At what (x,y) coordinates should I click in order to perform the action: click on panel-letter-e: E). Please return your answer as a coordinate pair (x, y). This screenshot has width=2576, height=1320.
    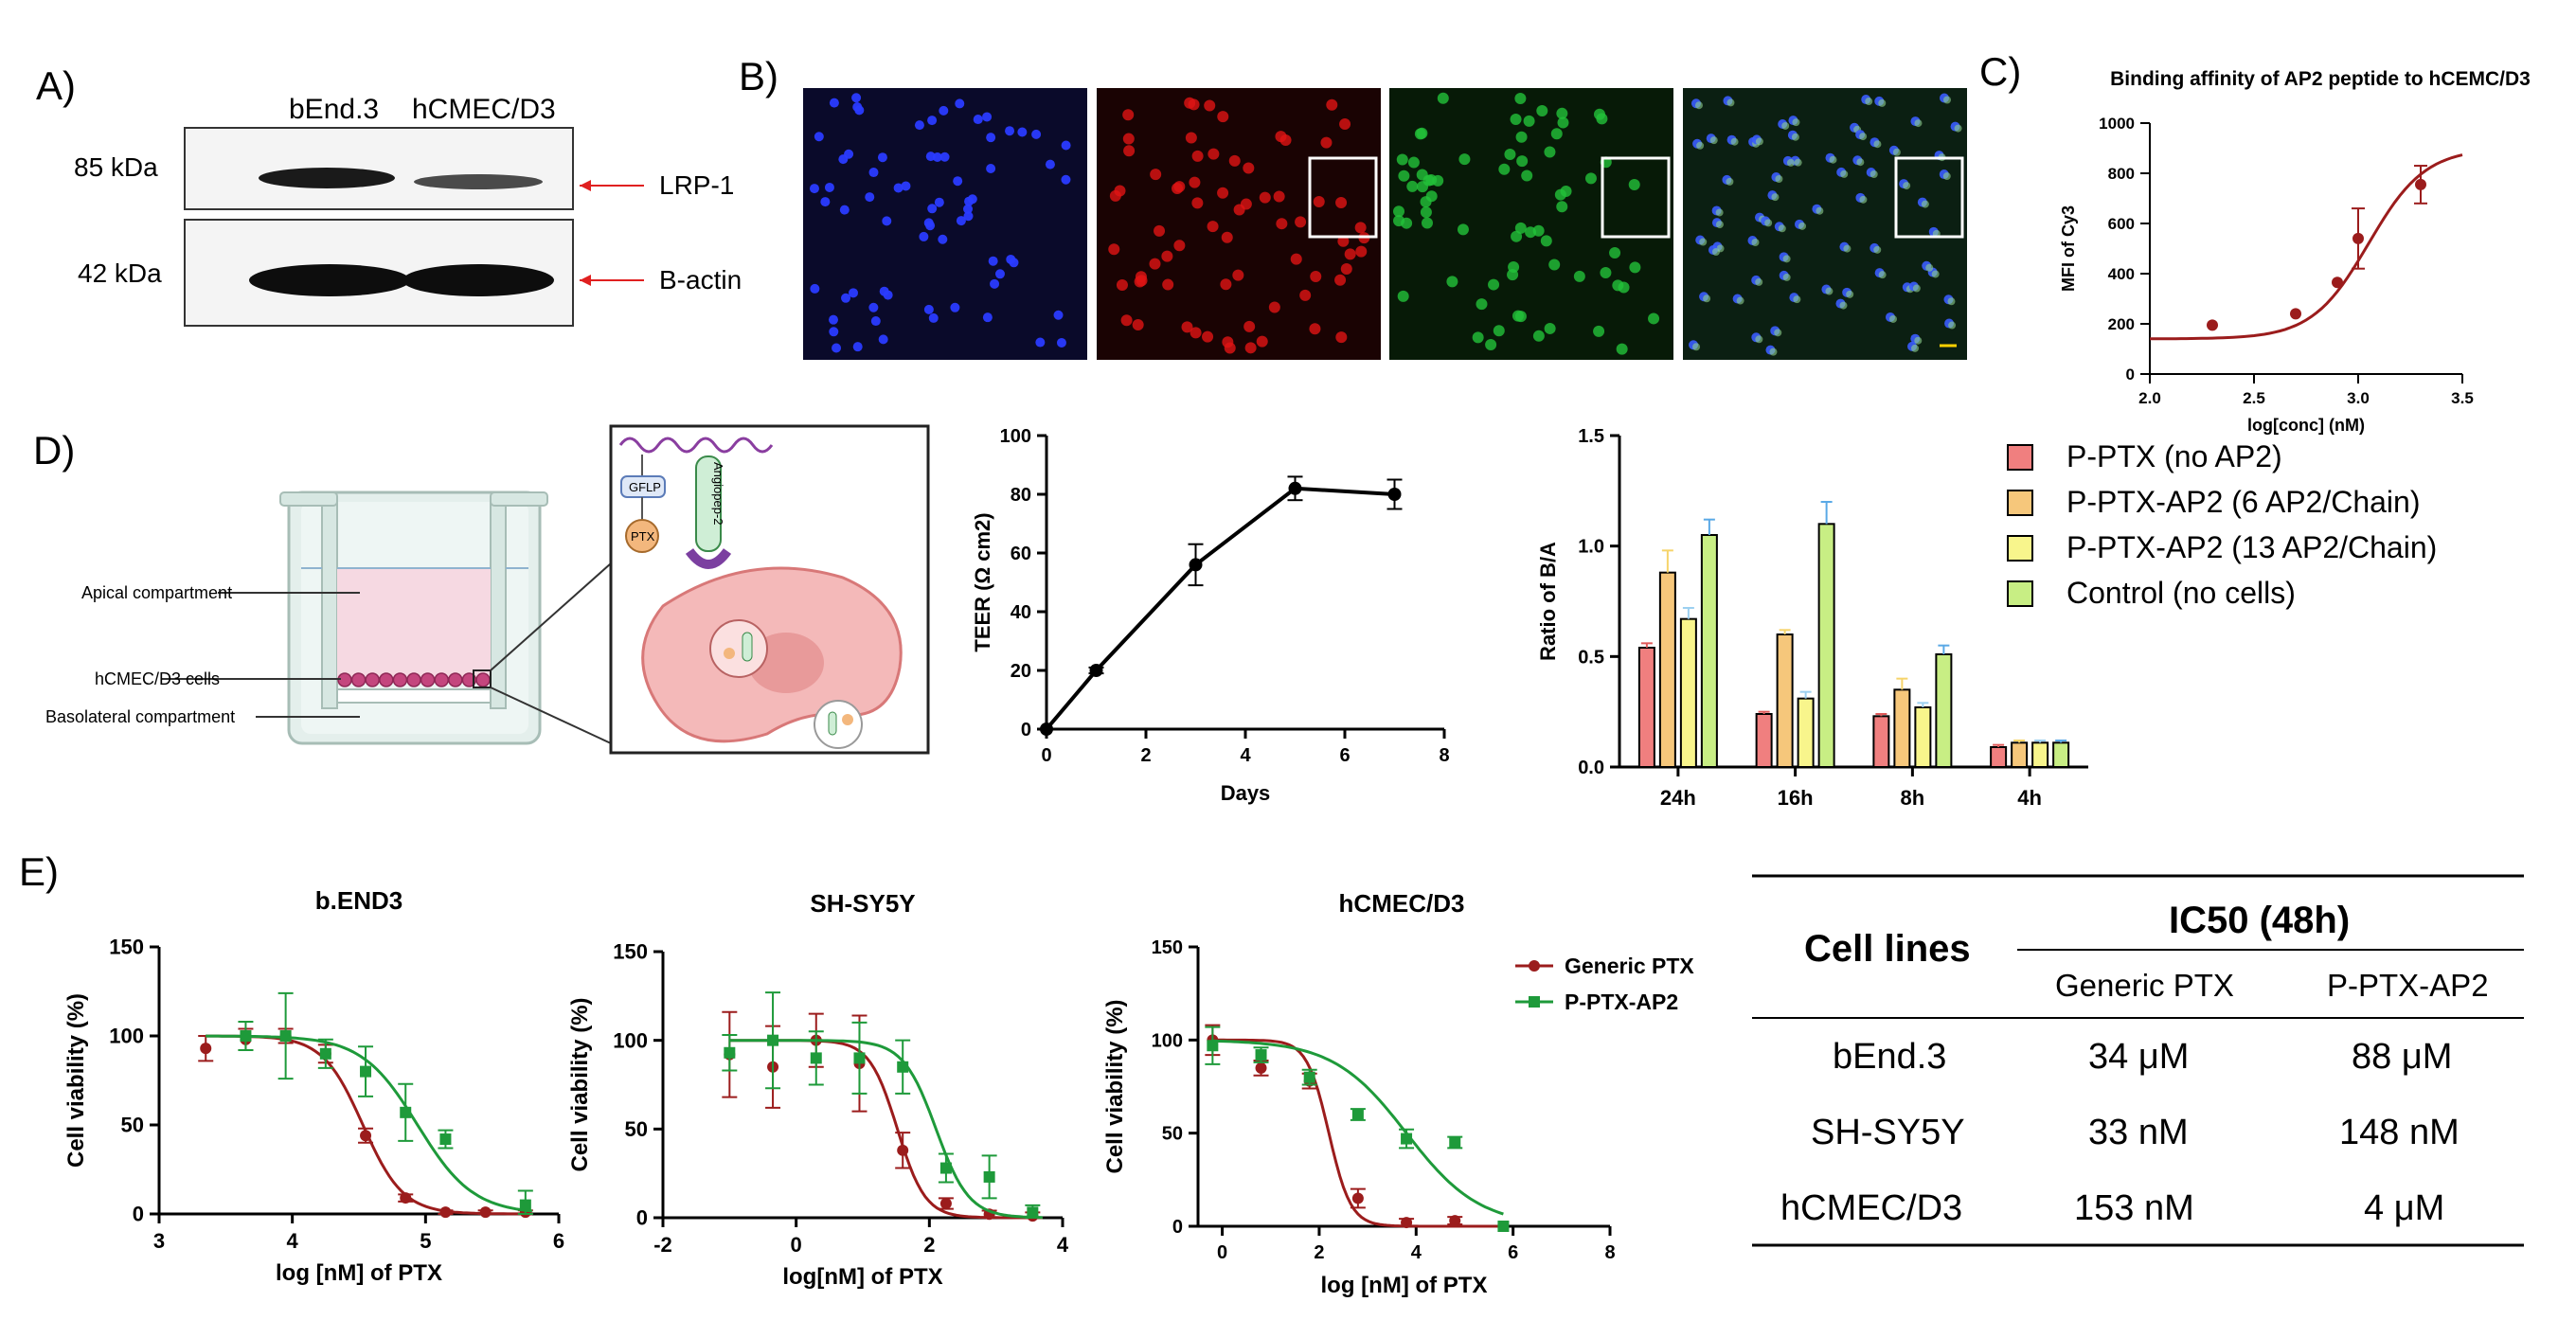
    Looking at the image, I should click on (39, 871).